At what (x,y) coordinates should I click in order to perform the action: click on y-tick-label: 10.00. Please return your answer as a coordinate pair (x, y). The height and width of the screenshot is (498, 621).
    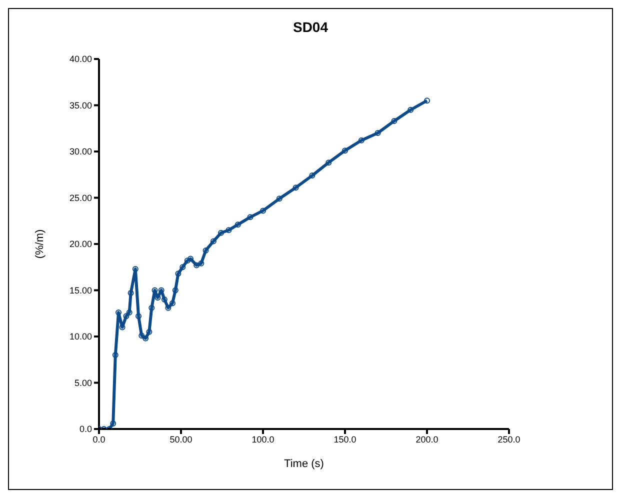
    Looking at the image, I should click on (80, 337).